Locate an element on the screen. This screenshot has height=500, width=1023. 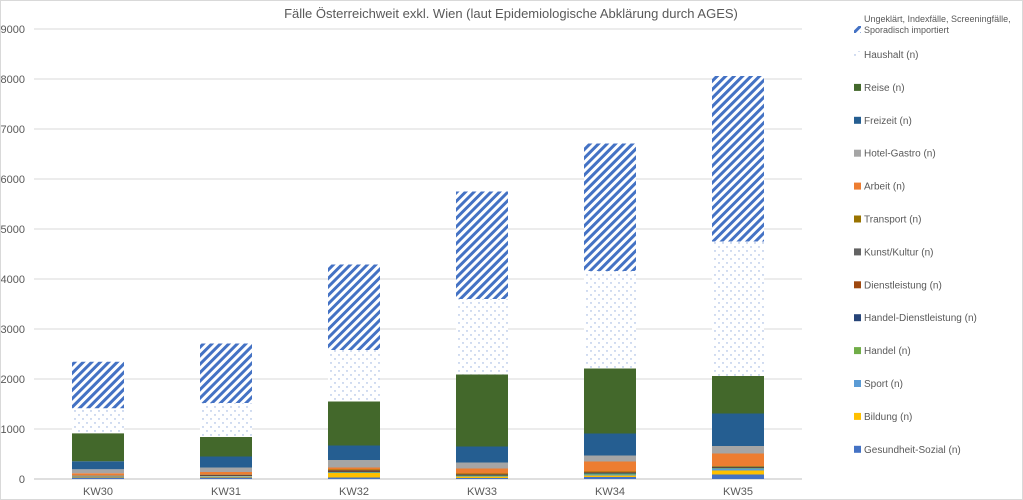
y-tick-label: 3000 is located at coordinates (13, 330).